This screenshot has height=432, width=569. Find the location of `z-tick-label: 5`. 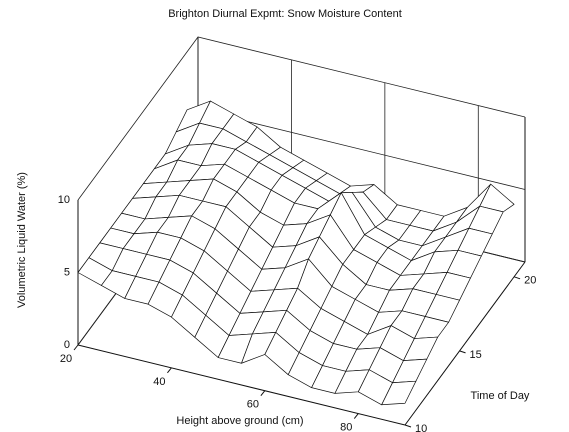

z-tick-label: 5 is located at coordinates (67, 272).